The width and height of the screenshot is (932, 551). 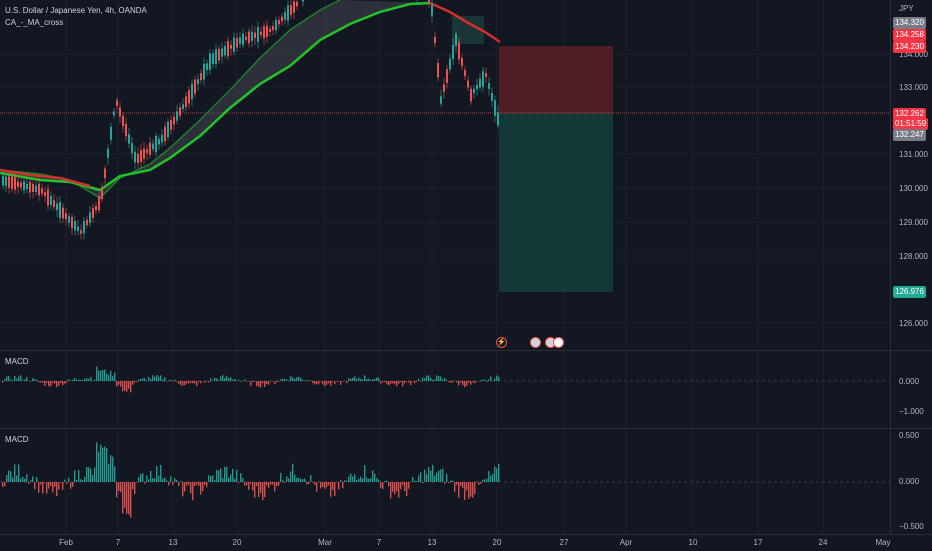 What do you see at coordinates (535, 342) in the screenshot?
I see `flag-us-icon` at bounding box center [535, 342].